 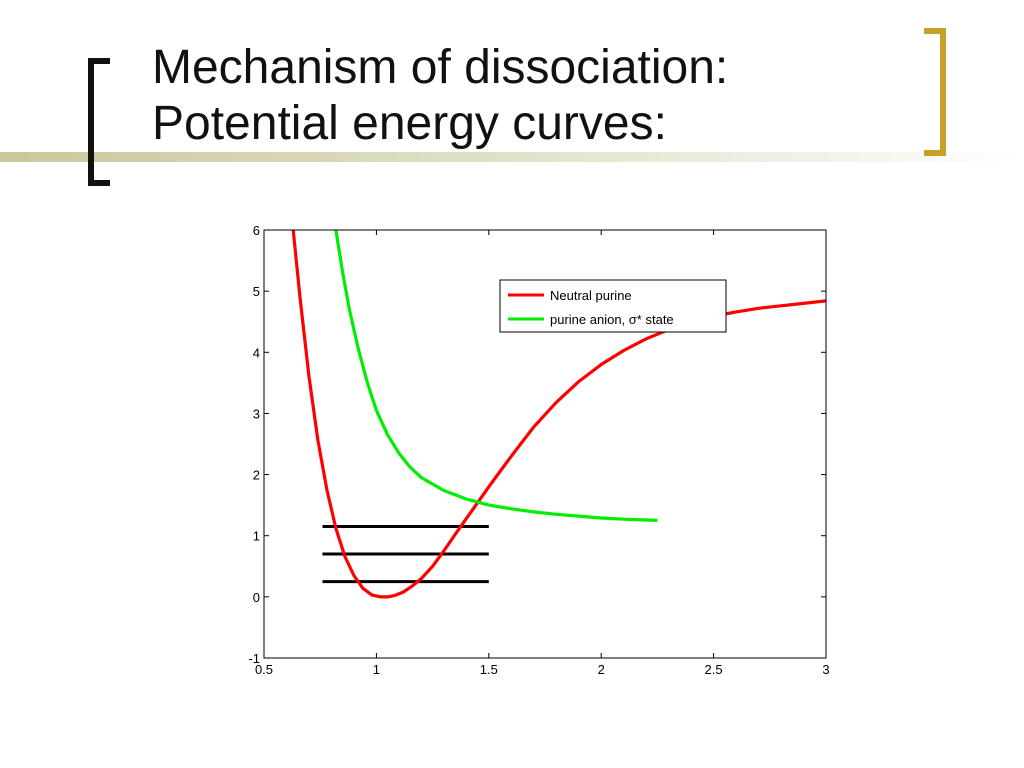 What do you see at coordinates (714, 669) in the screenshot?
I see `x-tick-label: 2.5` at bounding box center [714, 669].